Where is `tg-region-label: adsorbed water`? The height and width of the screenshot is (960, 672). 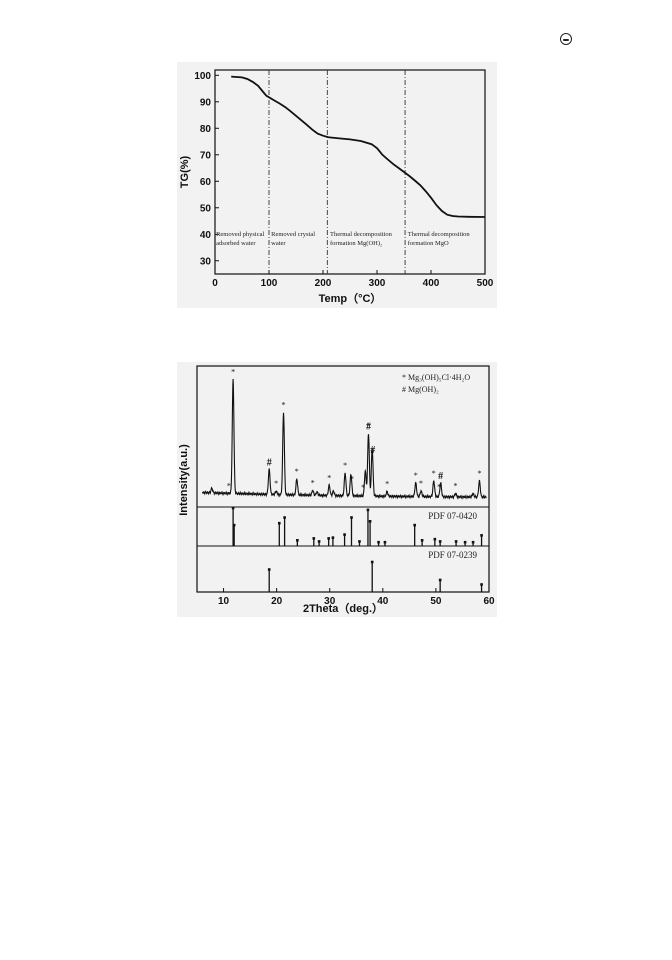 tg-region-label: adsorbed water is located at coordinates (236, 243).